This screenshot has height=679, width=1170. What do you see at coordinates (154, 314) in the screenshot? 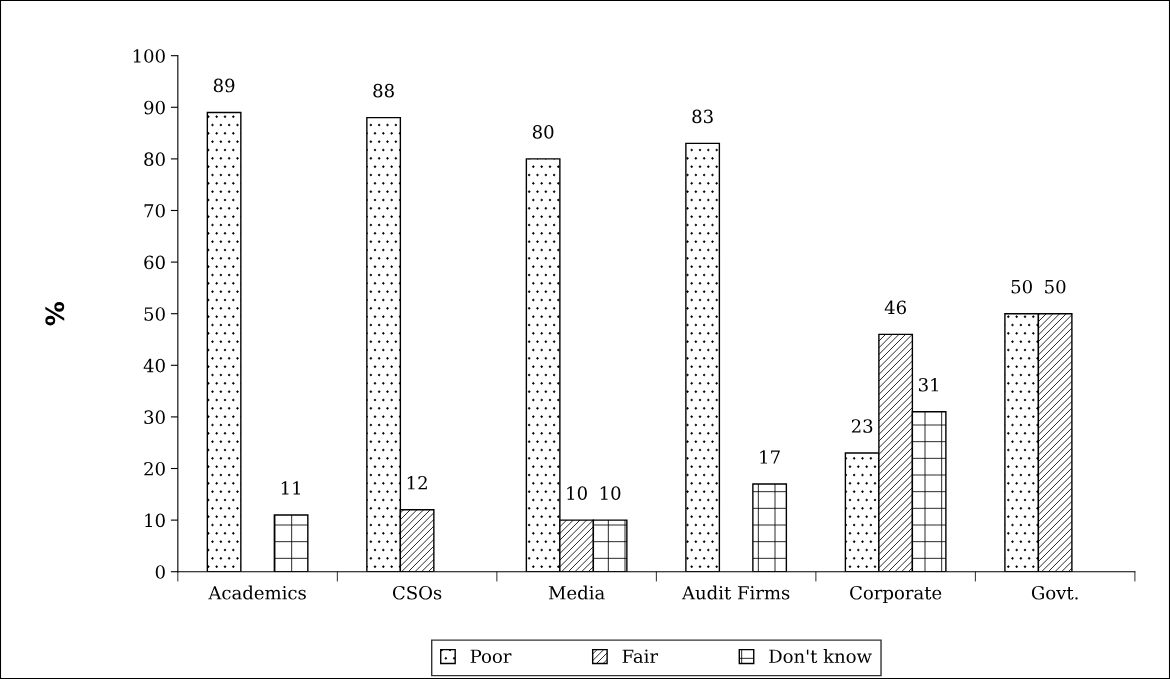
I see `y-tick-label: 50` at bounding box center [154, 314].